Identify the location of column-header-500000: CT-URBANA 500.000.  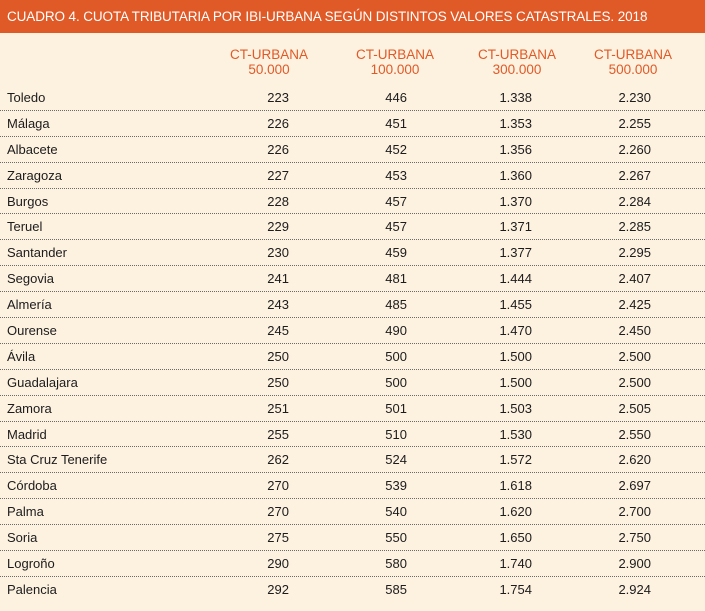
(633, 62).